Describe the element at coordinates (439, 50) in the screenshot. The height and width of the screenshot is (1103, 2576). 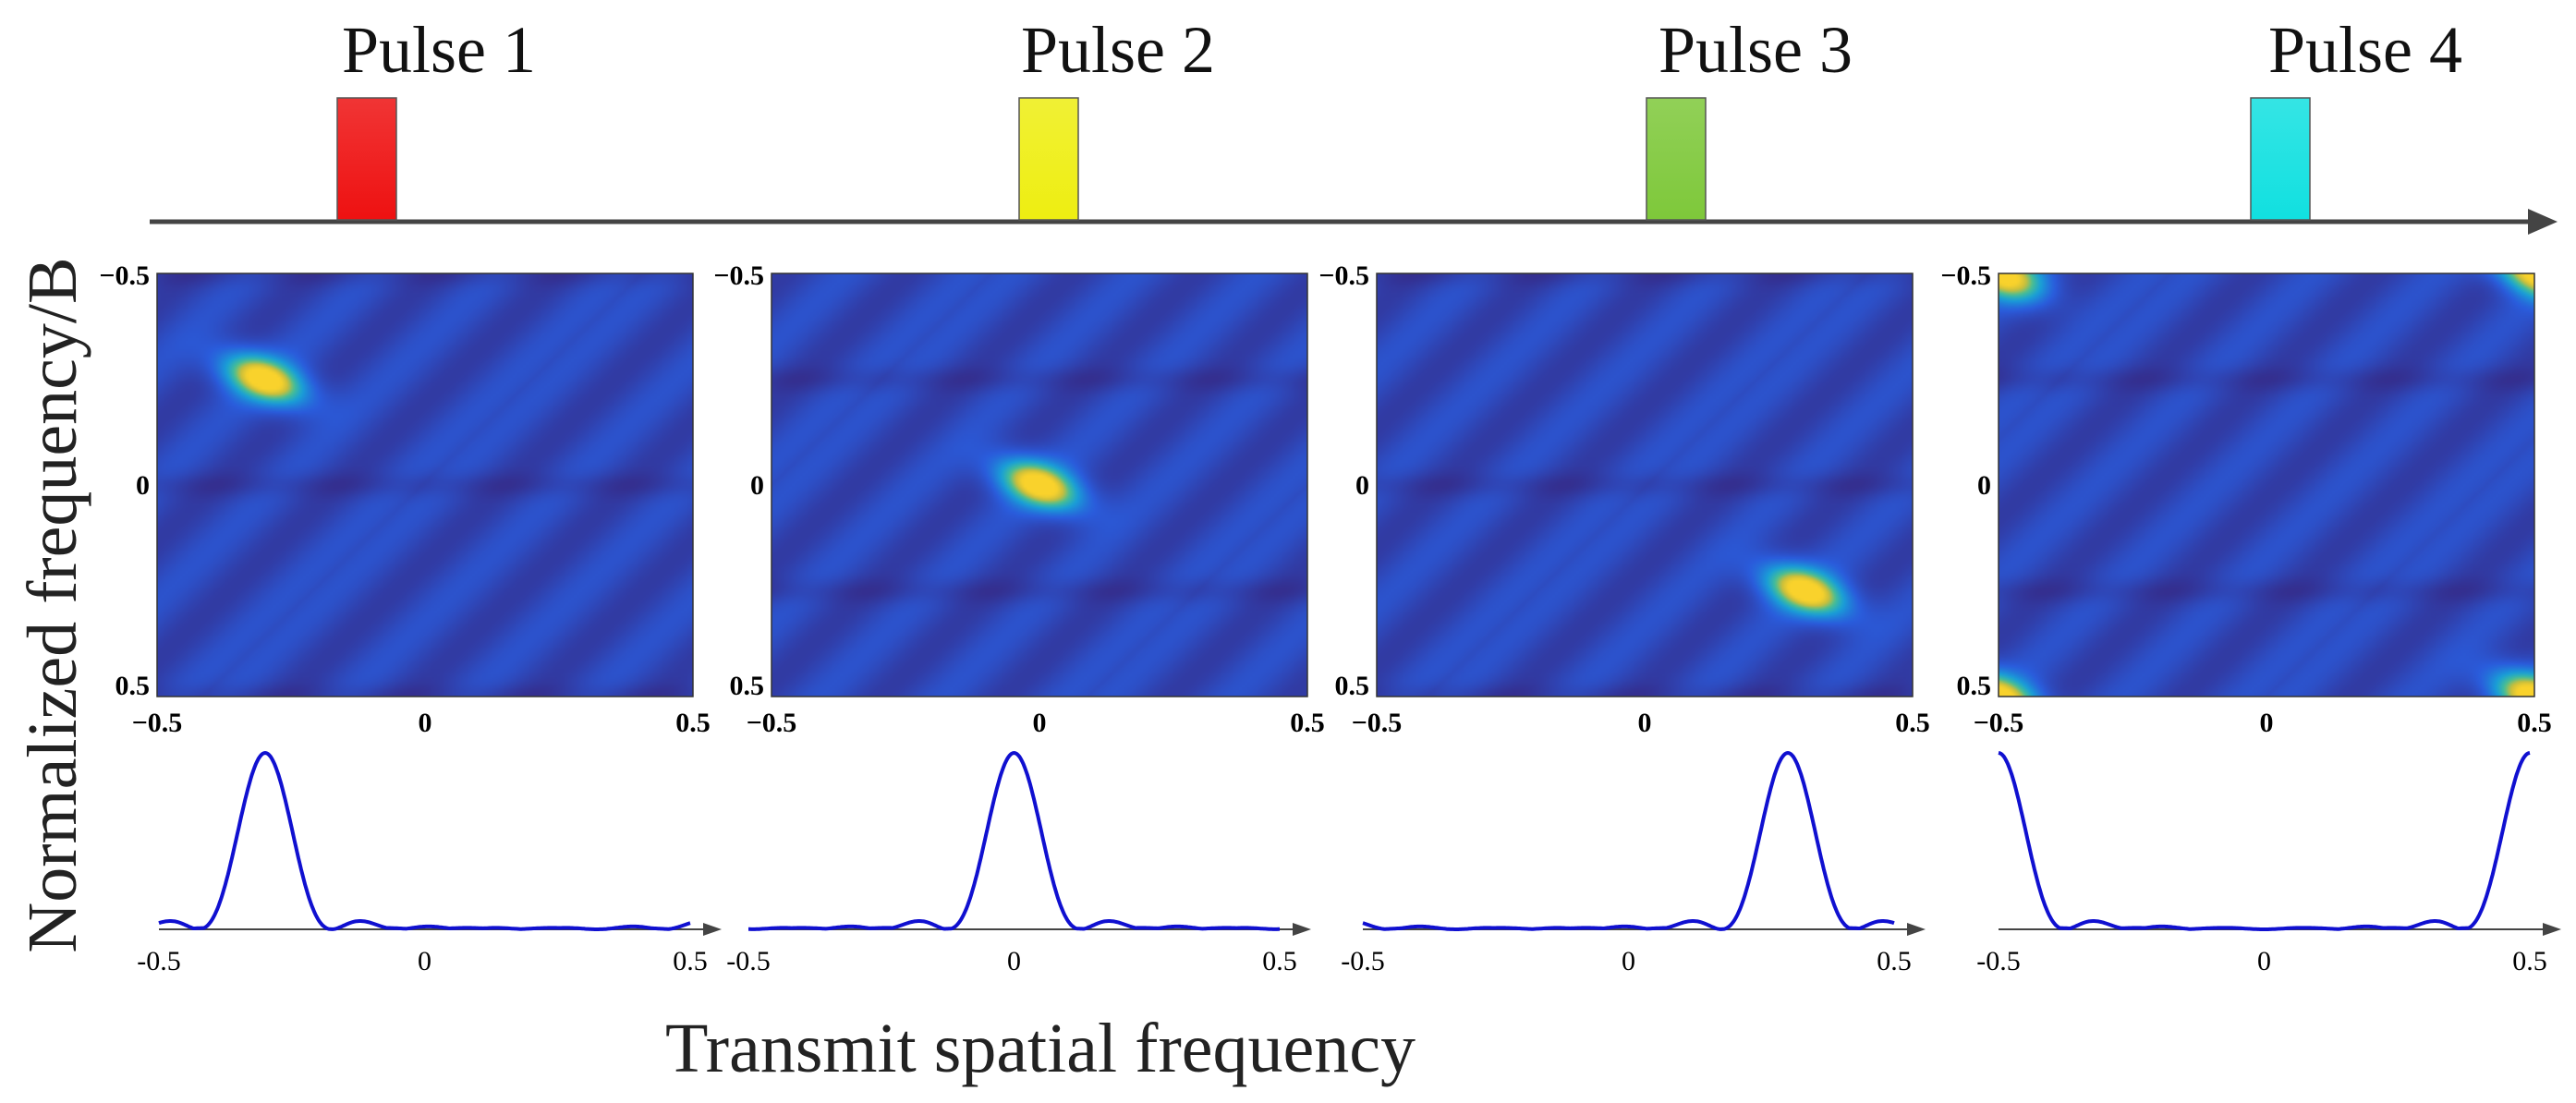
I see `pulse-title: Pulse 1` at that location.